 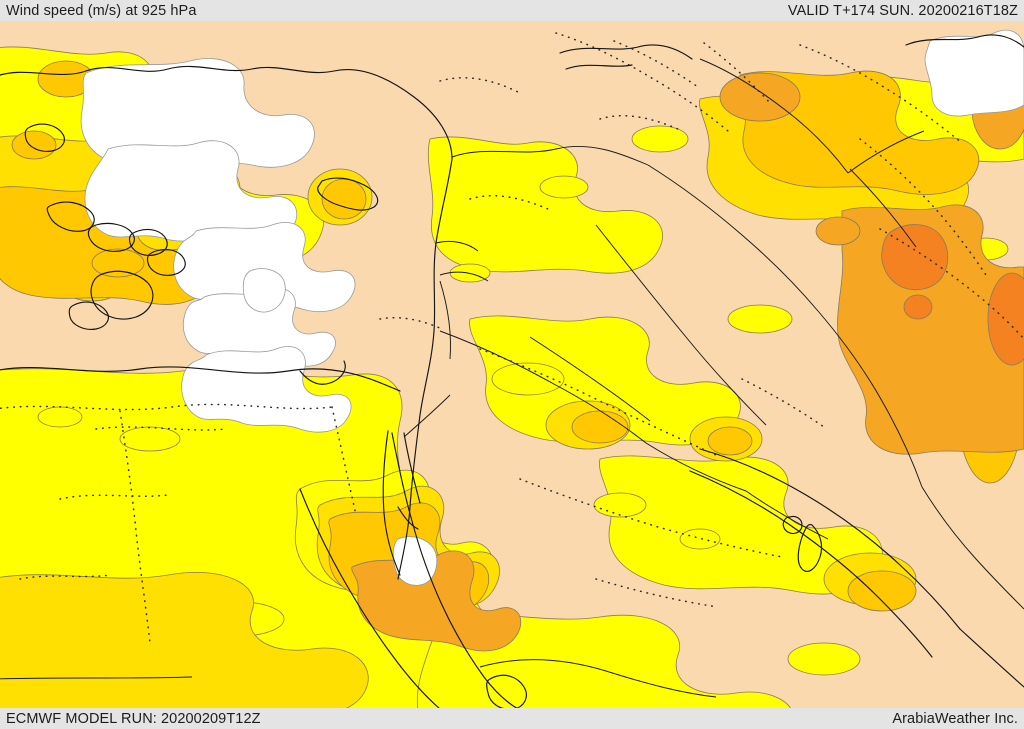 I want to click on valid-time-label: VALID T+174 SUN. 20200216T18Z, so click(x=902, y=10).